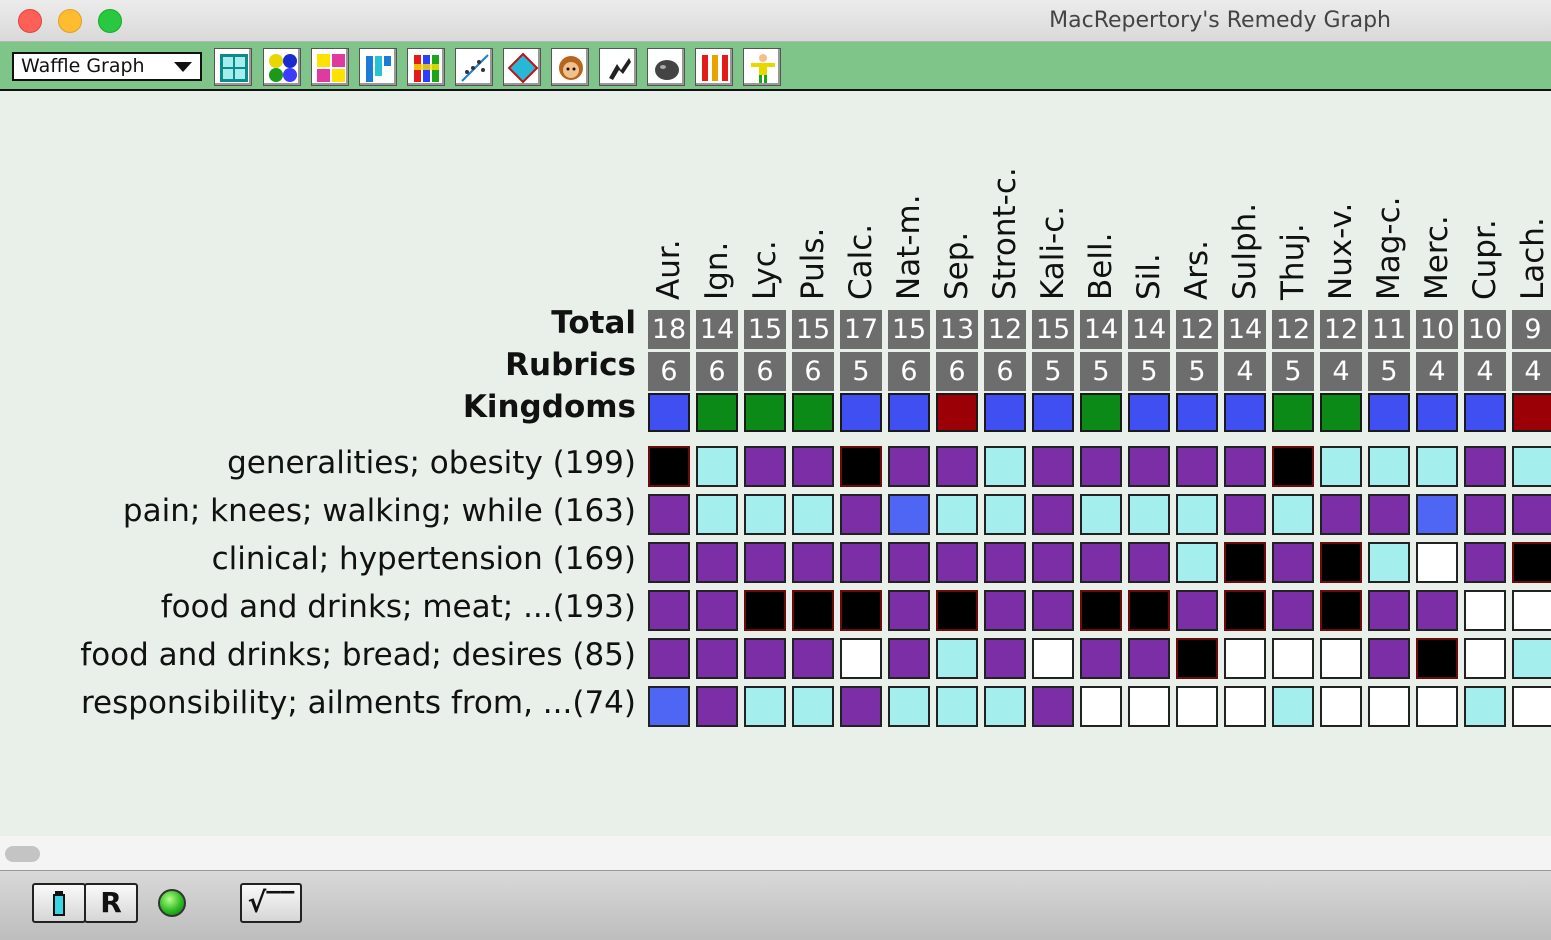 This screenshot has height=940, width=1551. Describe the element at coordinates (1341, 251) in the screenshot. I see `remedy-name: Nux-v.` at that location.